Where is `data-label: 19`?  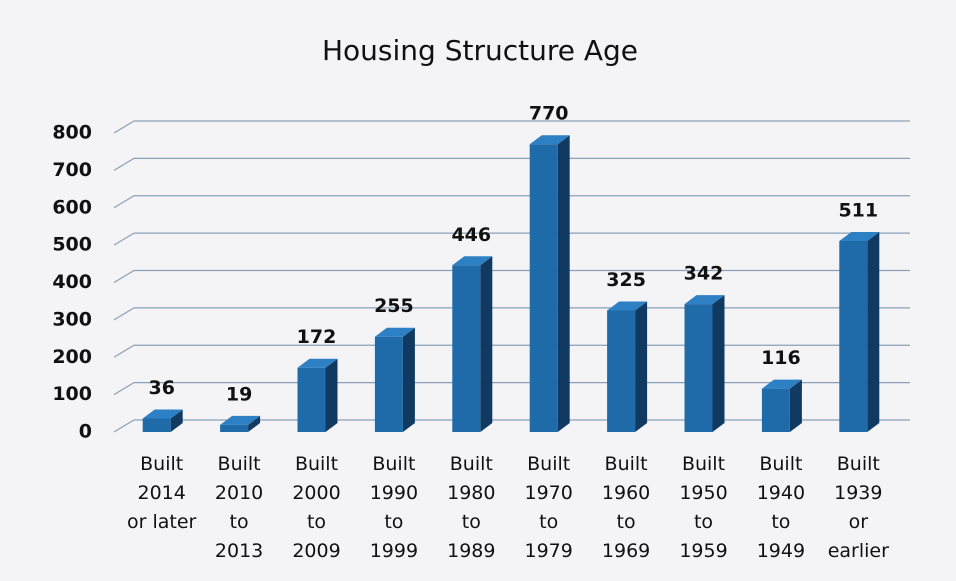
data-label: 19 is located at coordinates (239, 394).